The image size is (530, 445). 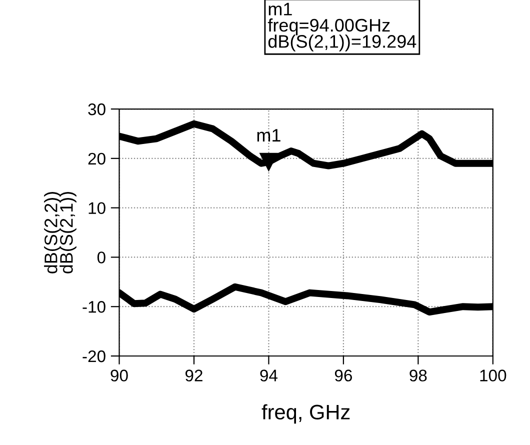 I want to click on y-tick-label: -20, so click(x=94, y=356).